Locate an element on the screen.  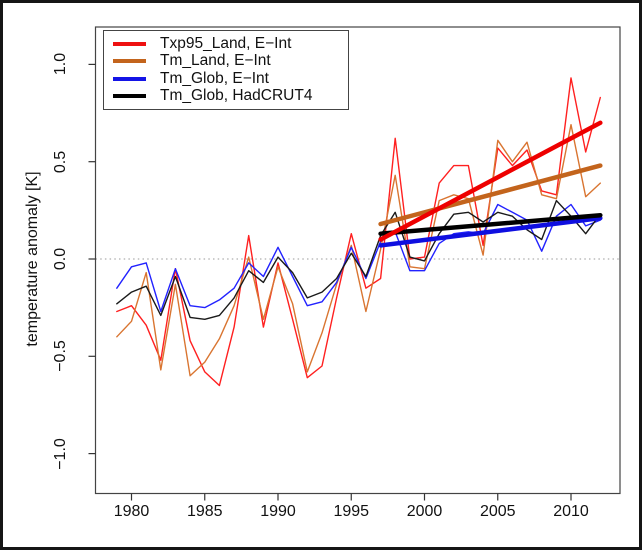
legend-label: Tm_Land, E−Int is located at coordinates (215, 61).